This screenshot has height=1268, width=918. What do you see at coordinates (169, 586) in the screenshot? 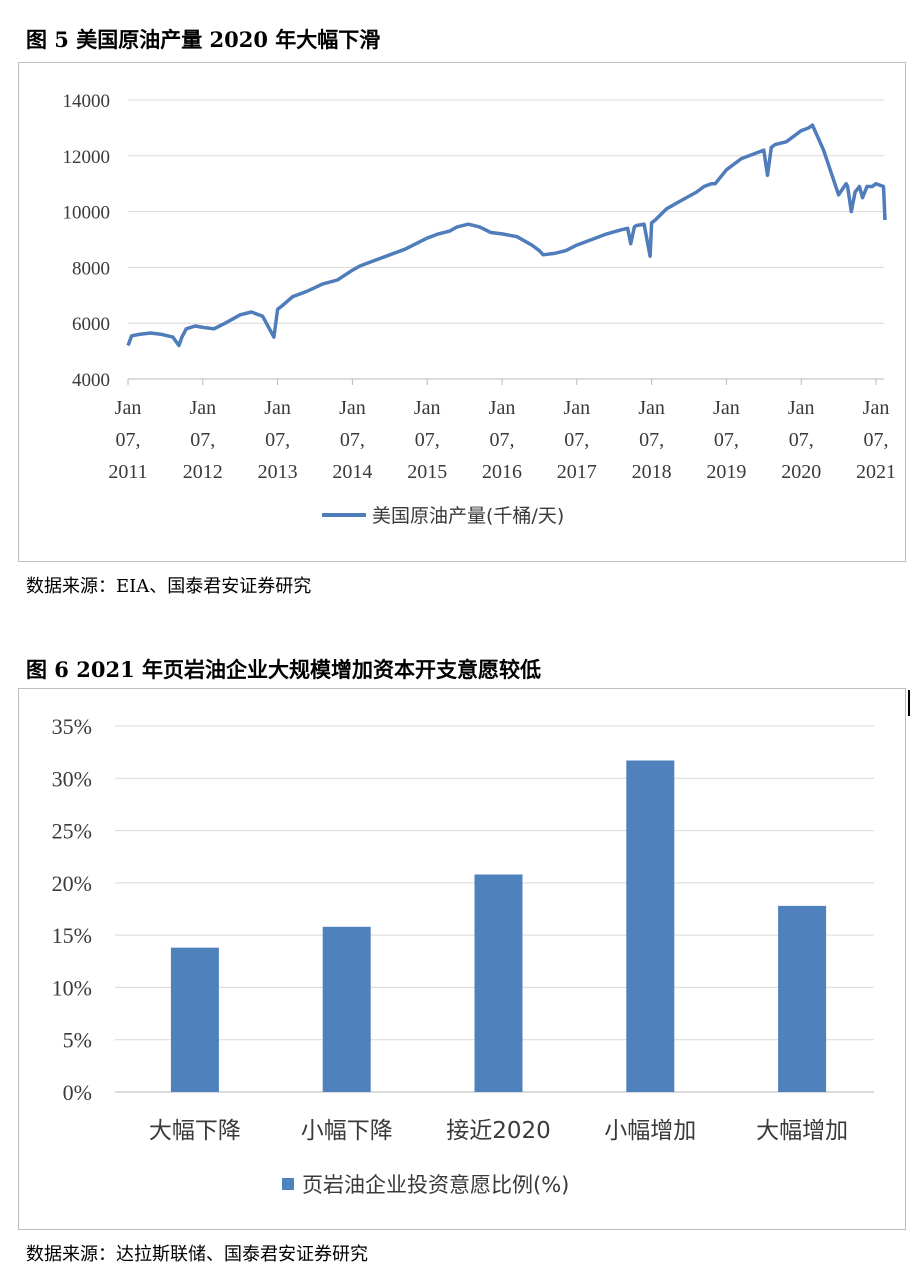
I see `figure1-source: 数据来源：EIA、国泰君安证券研究` at bounding box center [169, 586].